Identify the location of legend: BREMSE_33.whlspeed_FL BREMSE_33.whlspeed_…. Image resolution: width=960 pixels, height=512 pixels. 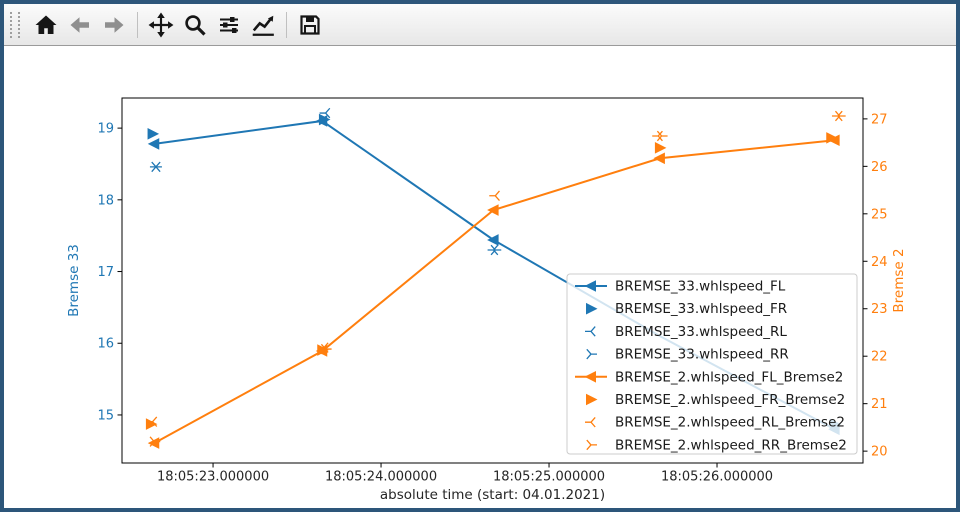
(712, 364).